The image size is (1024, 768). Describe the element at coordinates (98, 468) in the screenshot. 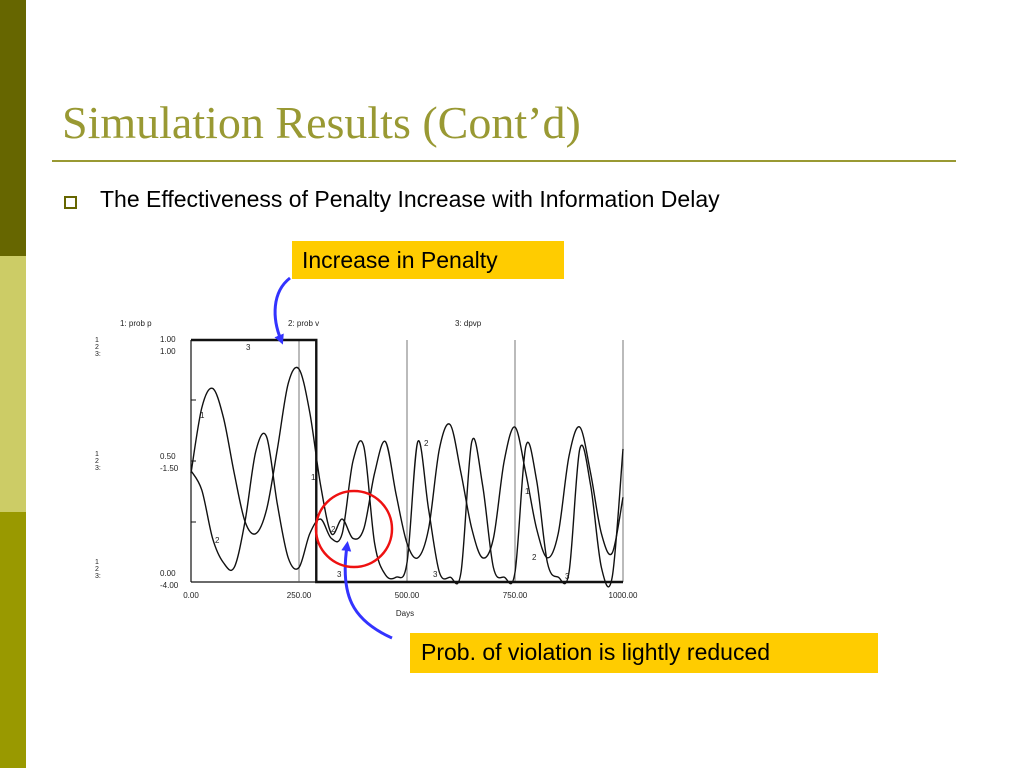

I see `y-pen-label-1-2: 3:` at that location.